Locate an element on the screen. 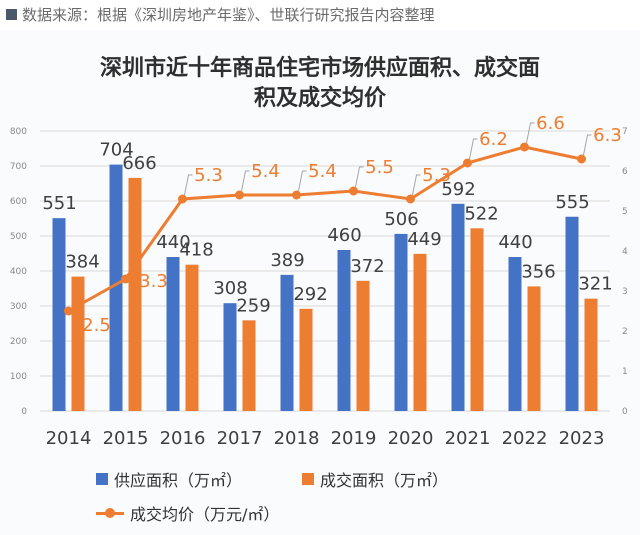 The image size is (640, 535). left-tick-label: 700 is located at coordinates (18, 167).